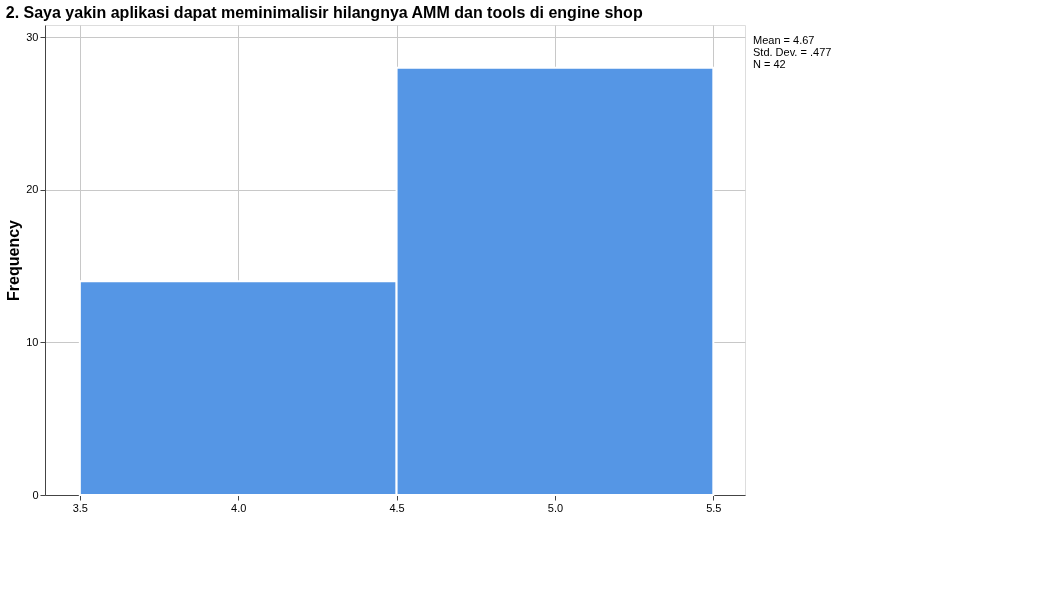 The width and height of the screenshot is (1038, 615). I want to click on y-tick-label: 30, so click(32, 36).